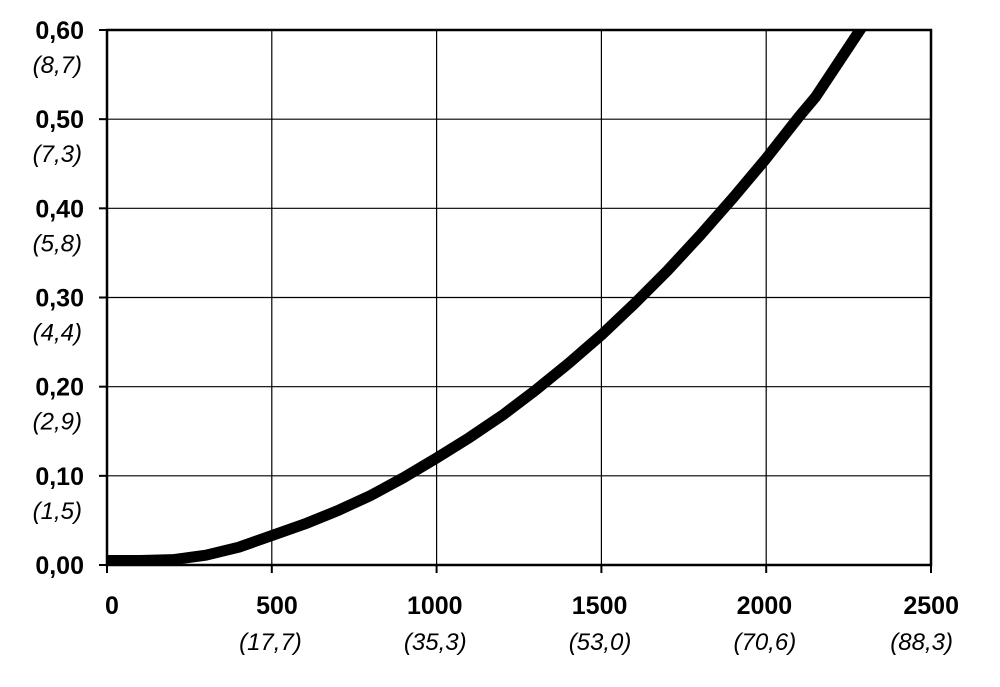 Image resolution: width=1000 pixels, height=687 pixels. Describe the element at coordinates (277, 606) in the screenshot. I see `x-tick-label: 500` at that location.